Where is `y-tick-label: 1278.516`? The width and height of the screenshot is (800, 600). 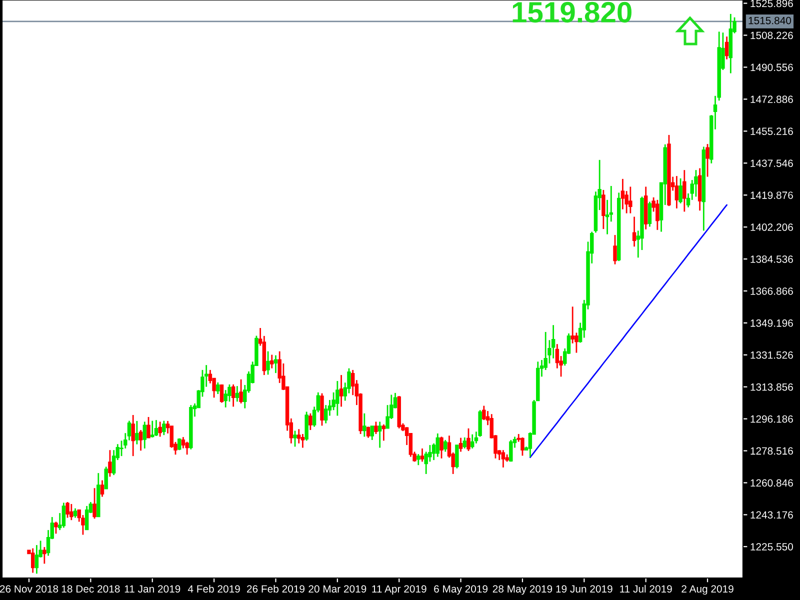 y-tick-label: 1278.516 is located at coordinates (771, 451).